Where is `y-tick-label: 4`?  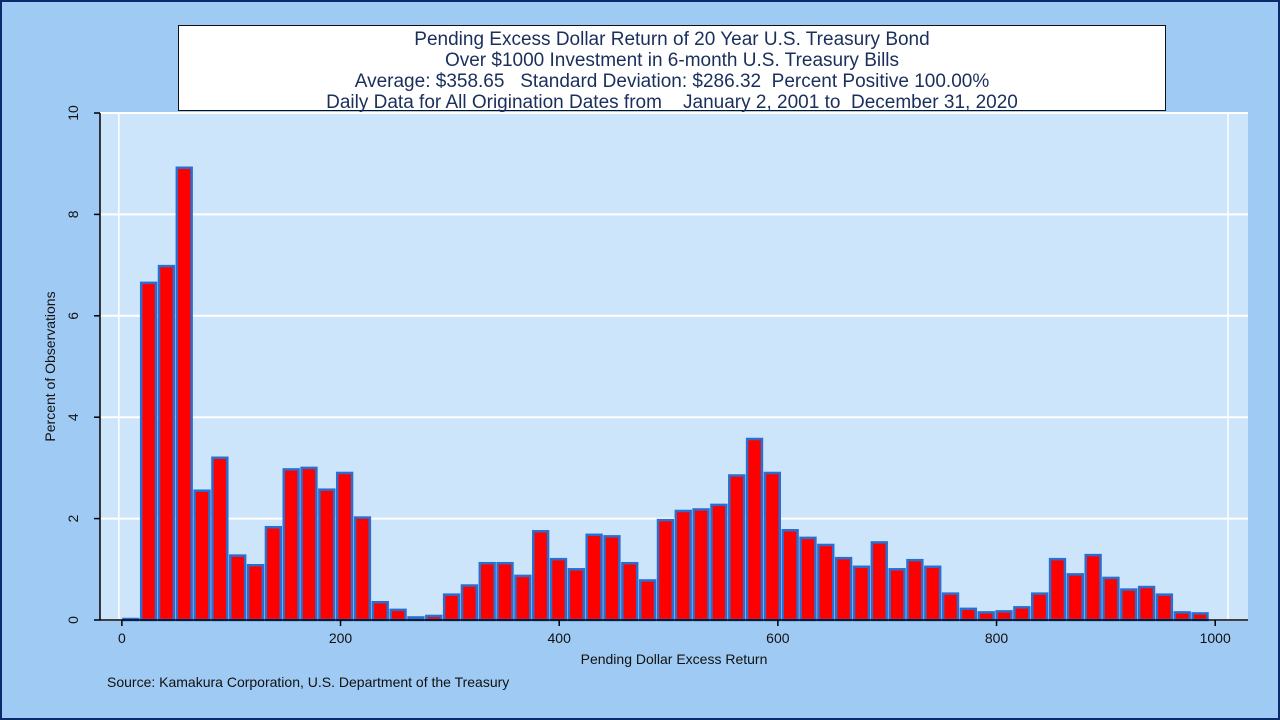 y-tick-label: 4 is located at coordinates (73, 417).